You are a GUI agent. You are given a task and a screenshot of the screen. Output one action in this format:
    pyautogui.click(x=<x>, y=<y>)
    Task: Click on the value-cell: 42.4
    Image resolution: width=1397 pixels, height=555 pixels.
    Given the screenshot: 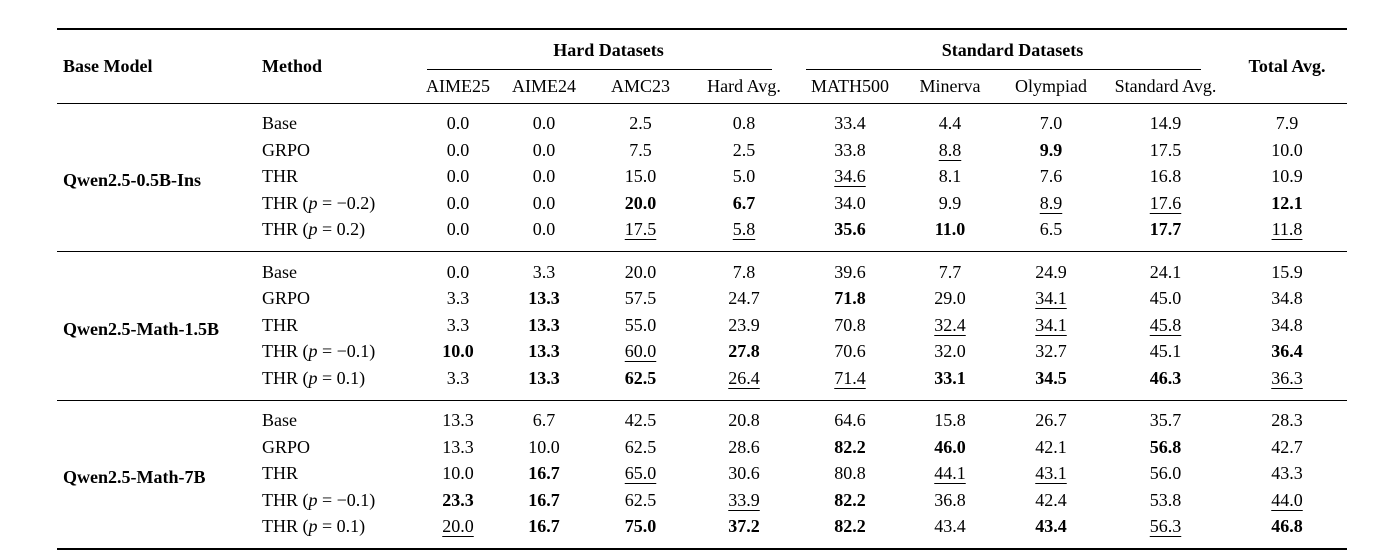 What is the action you would take?
    pyautogui.click(x=1051, y=499)
    